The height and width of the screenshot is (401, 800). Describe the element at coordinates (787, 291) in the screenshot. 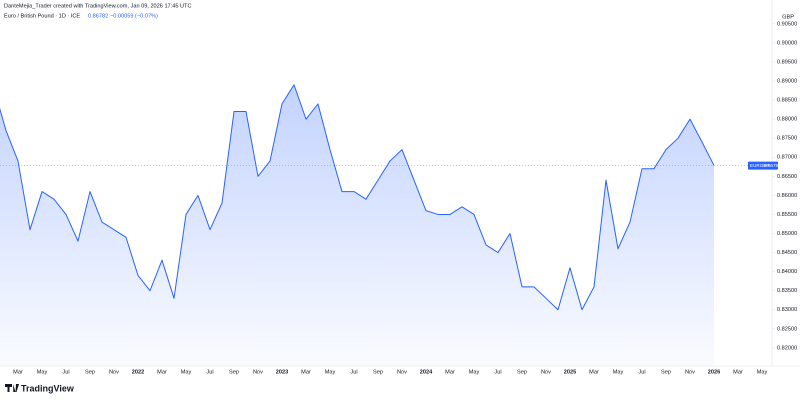

I see `y-tick-label: 0.83500` at that location.